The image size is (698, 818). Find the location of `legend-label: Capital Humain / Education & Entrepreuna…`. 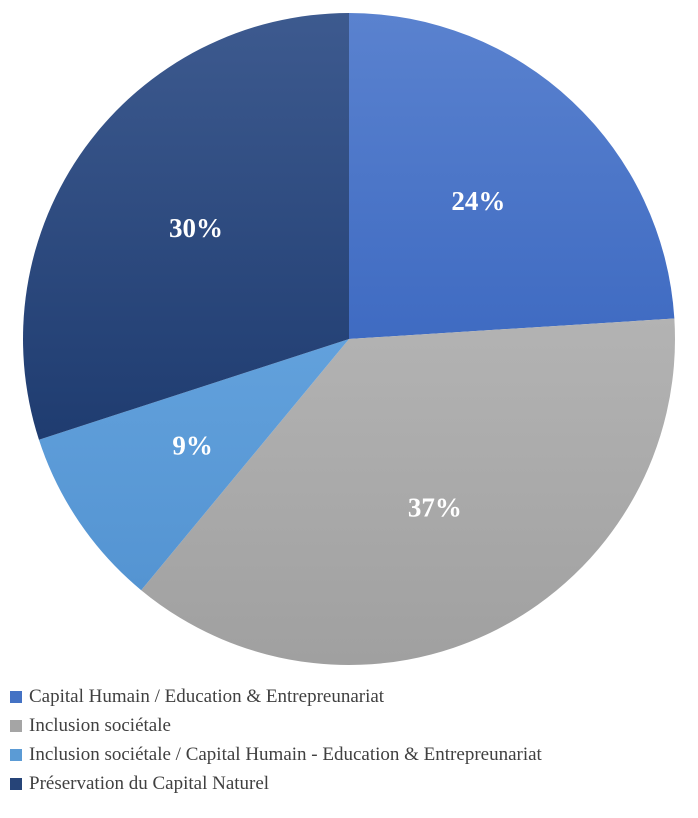

legend-label: Capital Humain / Education & Entrepreuna… is located at coordinates (207, 696).